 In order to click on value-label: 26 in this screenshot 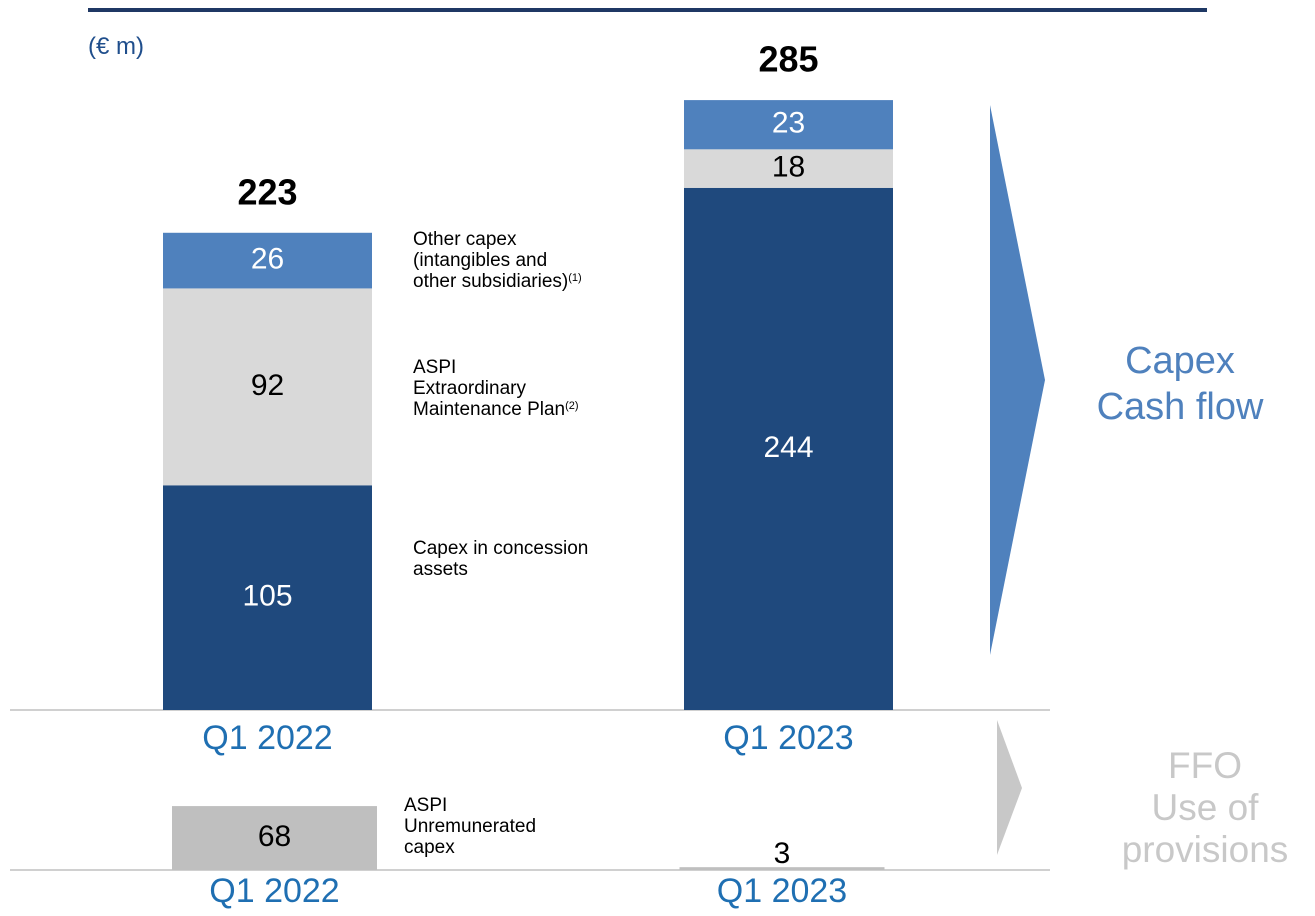, I will do `click(267, 259)`.